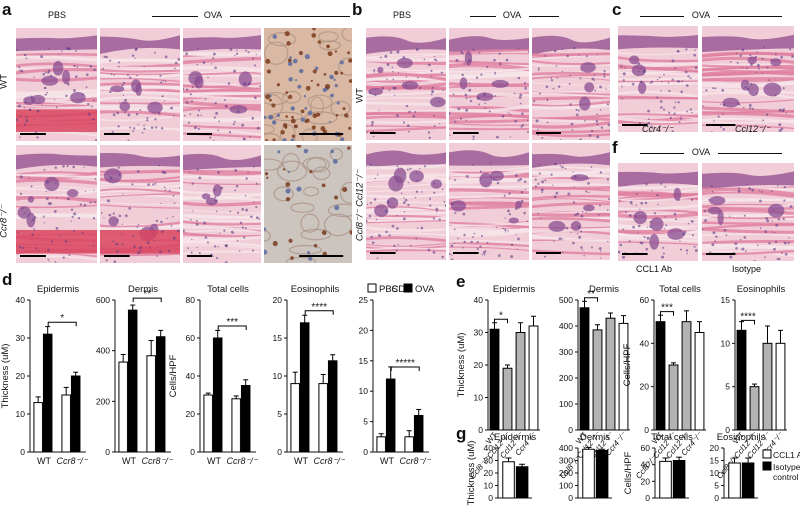 The image size is (800, 519). Describe the element at coordinates (566, 486) in the screenshot. I see `y-tick-label: 100` at that location.